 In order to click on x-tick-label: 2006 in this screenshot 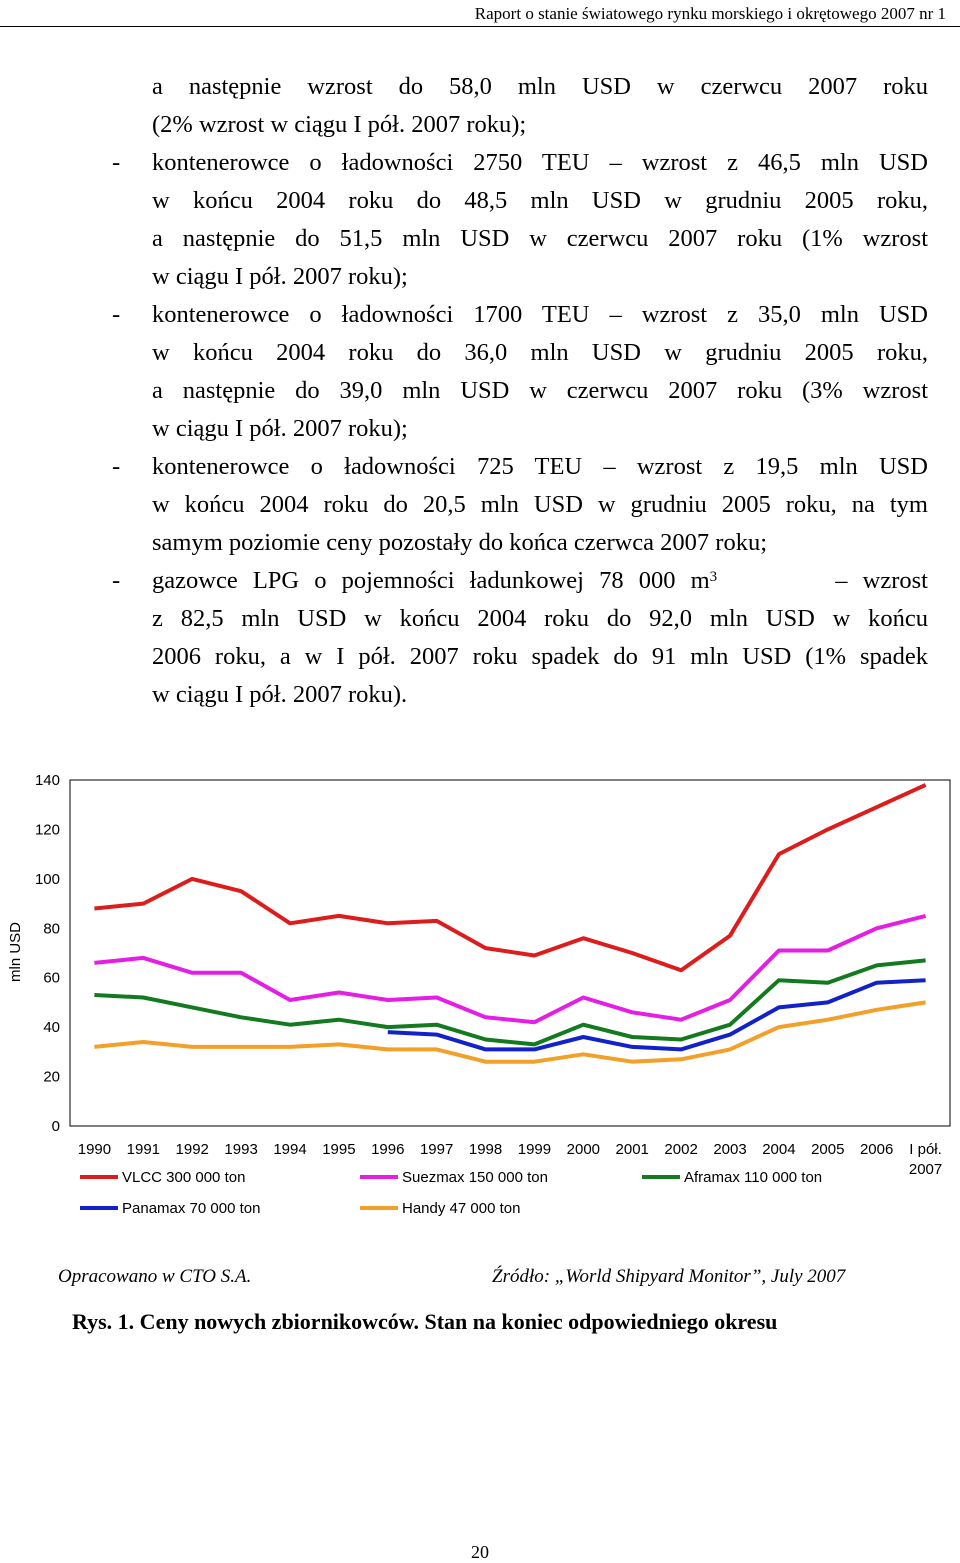, I will do `click(876, 1149)`.